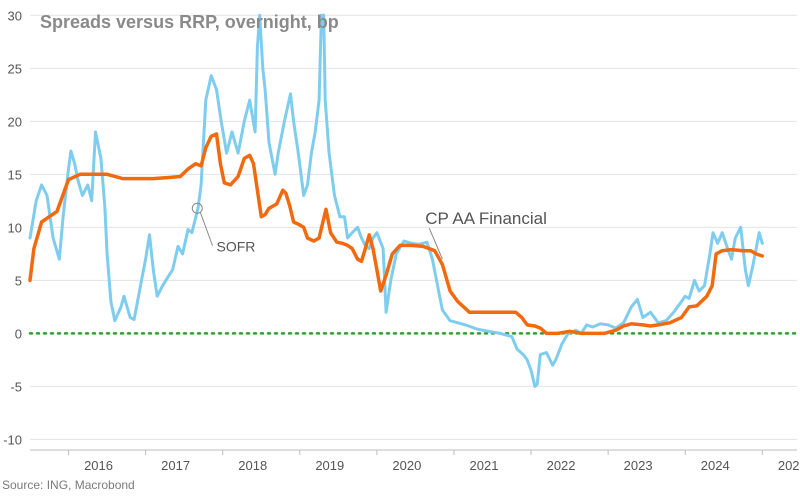 The height and width of the screenshot is (496, 800). Describe the element at coordinates (12, 439) in the screenshot. I see `y-tick-label: -10` at that location.